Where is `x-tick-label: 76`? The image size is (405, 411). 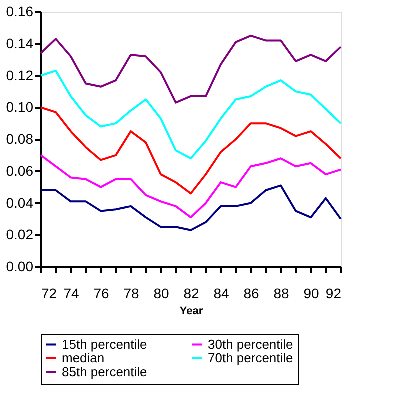 x-tick-label: 76 is located at coordinates (102, 294).